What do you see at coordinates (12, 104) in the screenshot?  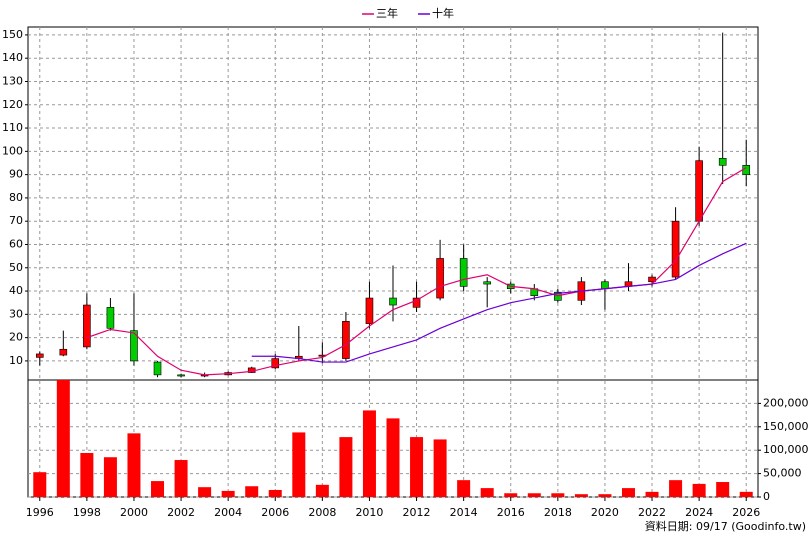 I see `y-tick-label: 120` at bounding box center [12, 104].